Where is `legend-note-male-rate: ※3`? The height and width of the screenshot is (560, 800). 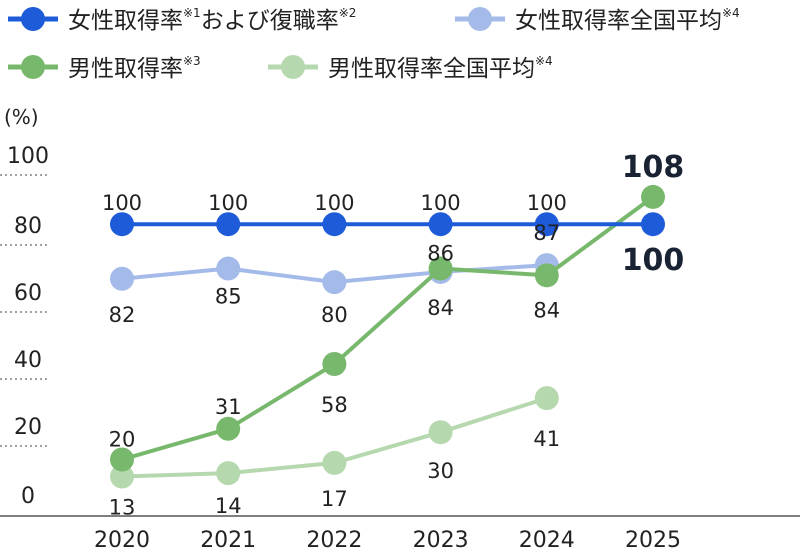
legend-note-male-rate: ※3 is located at coordinates (192, 61).